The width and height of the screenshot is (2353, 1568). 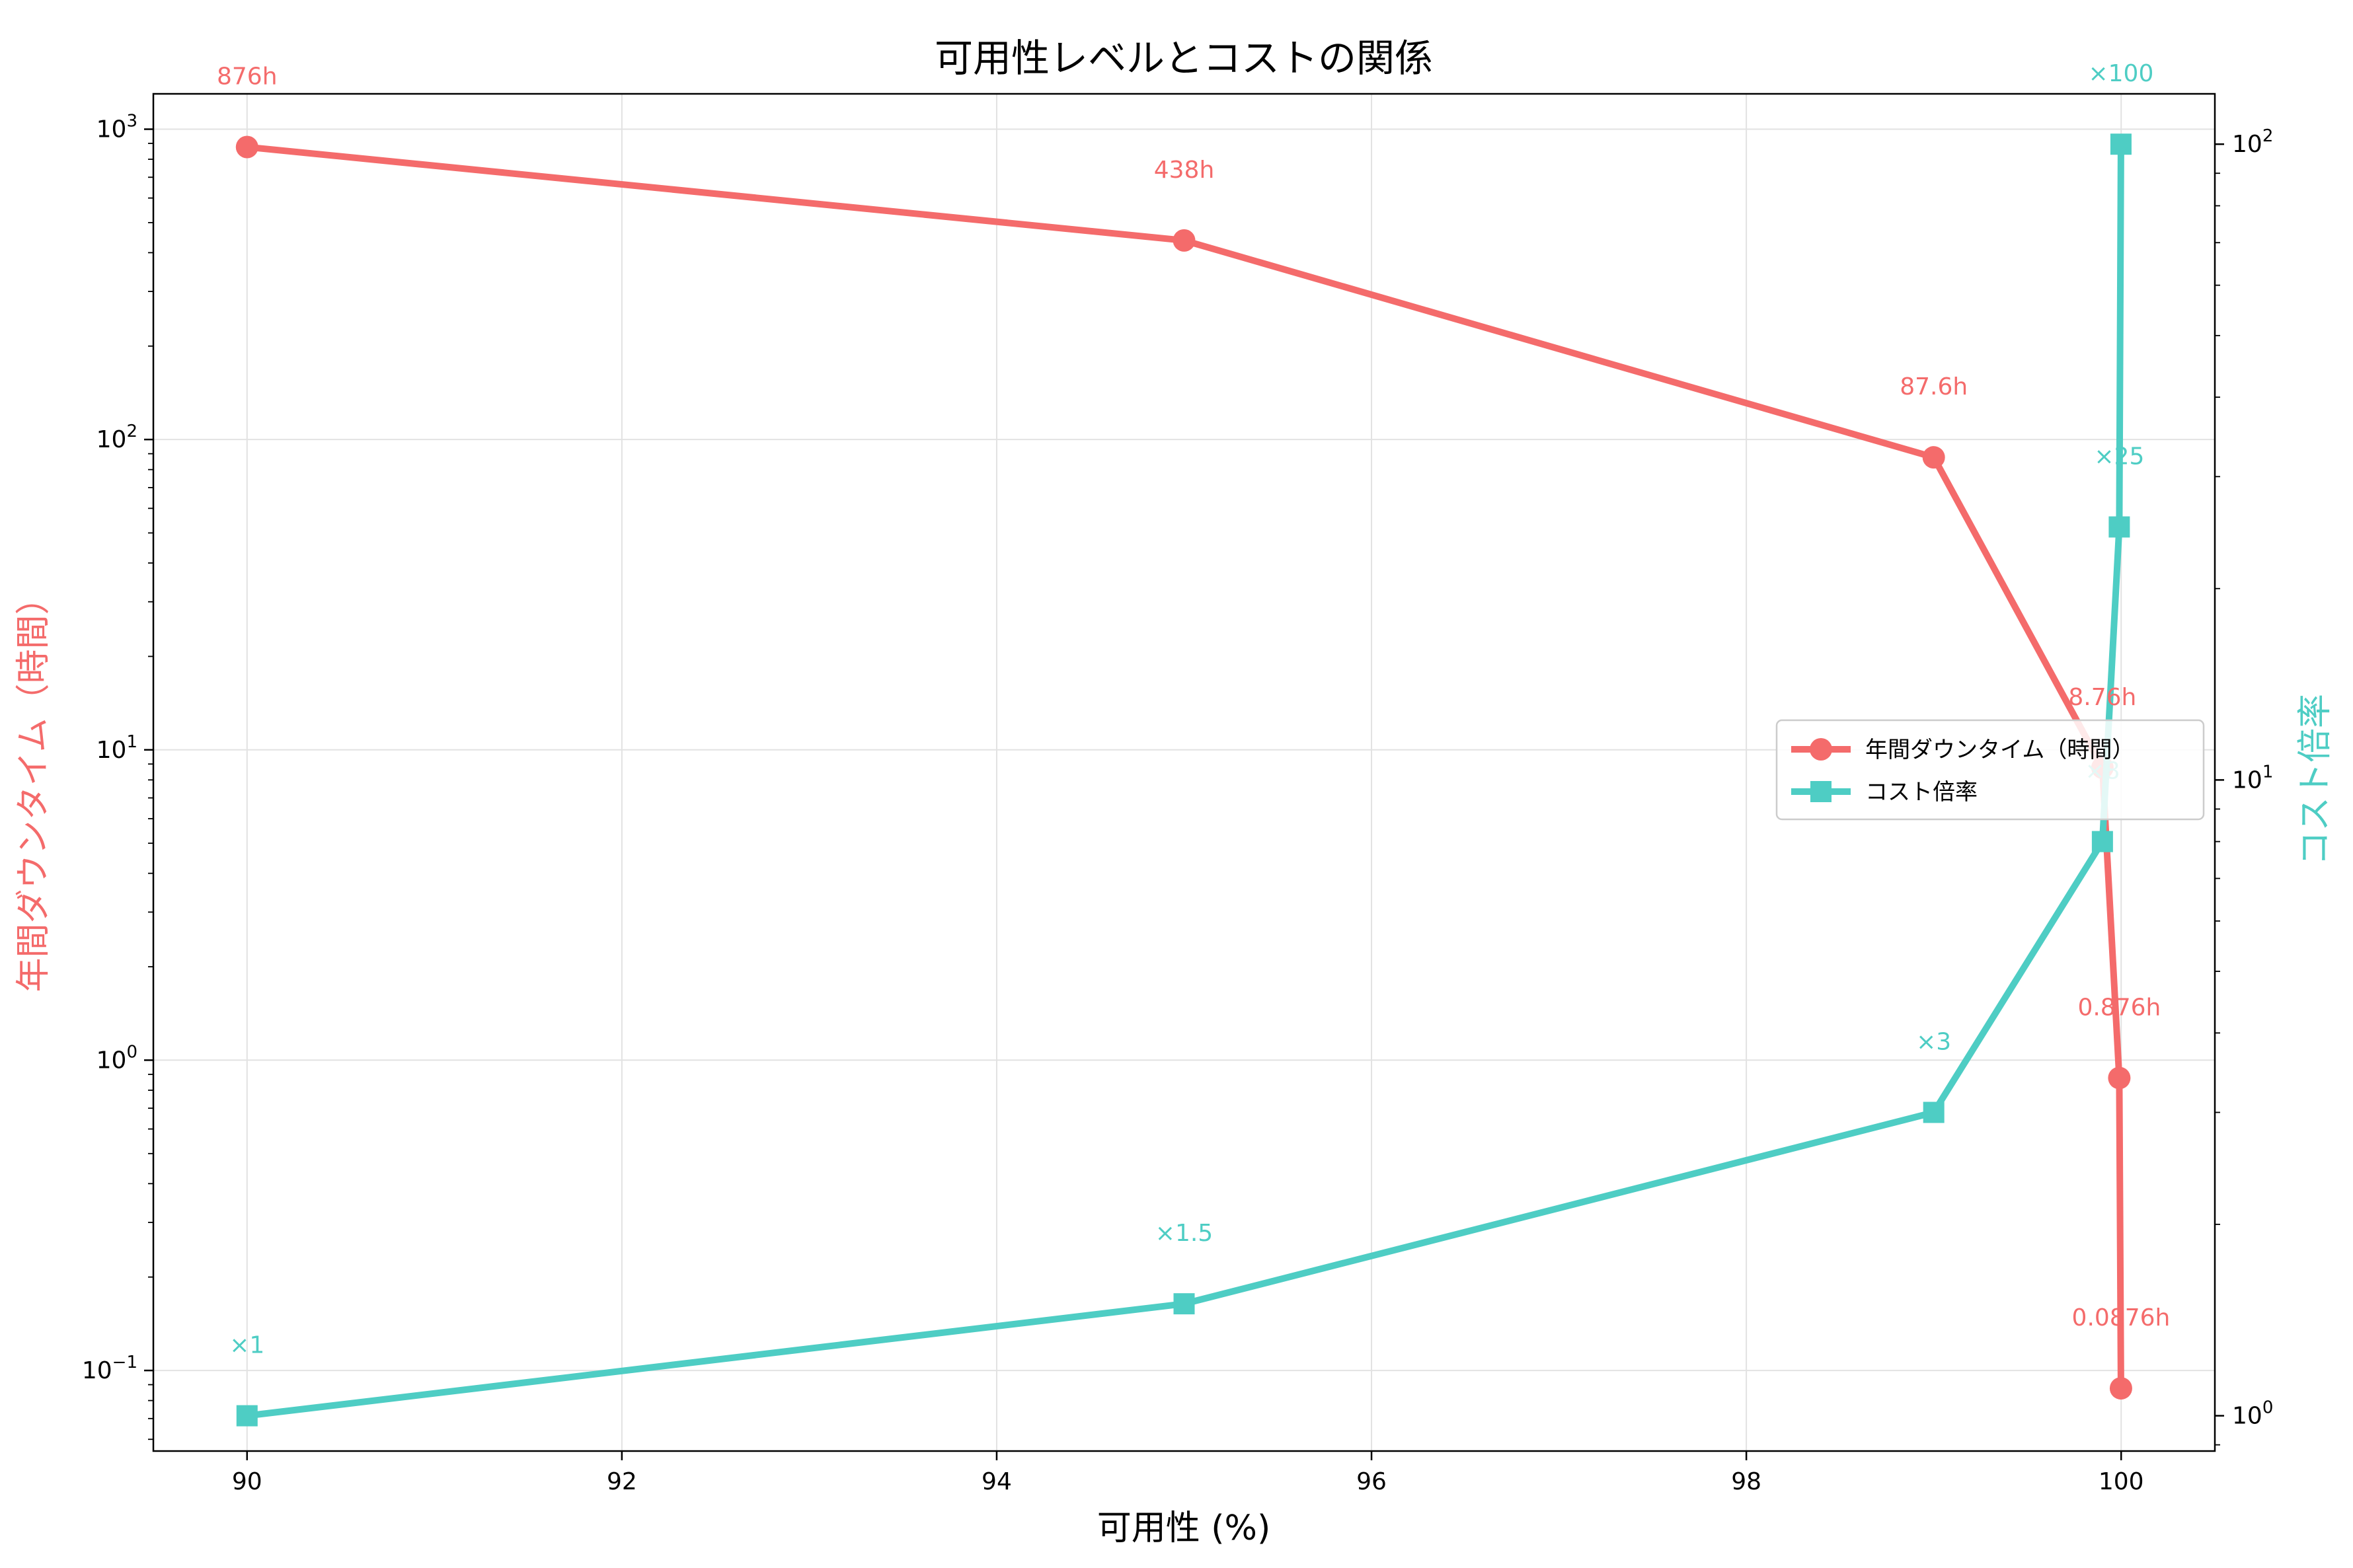 What do you see at coordinates (116, 1058) in the screenshot?
I see `y-left-tick-label: 10⁰` at bounding box center [116, 1058].